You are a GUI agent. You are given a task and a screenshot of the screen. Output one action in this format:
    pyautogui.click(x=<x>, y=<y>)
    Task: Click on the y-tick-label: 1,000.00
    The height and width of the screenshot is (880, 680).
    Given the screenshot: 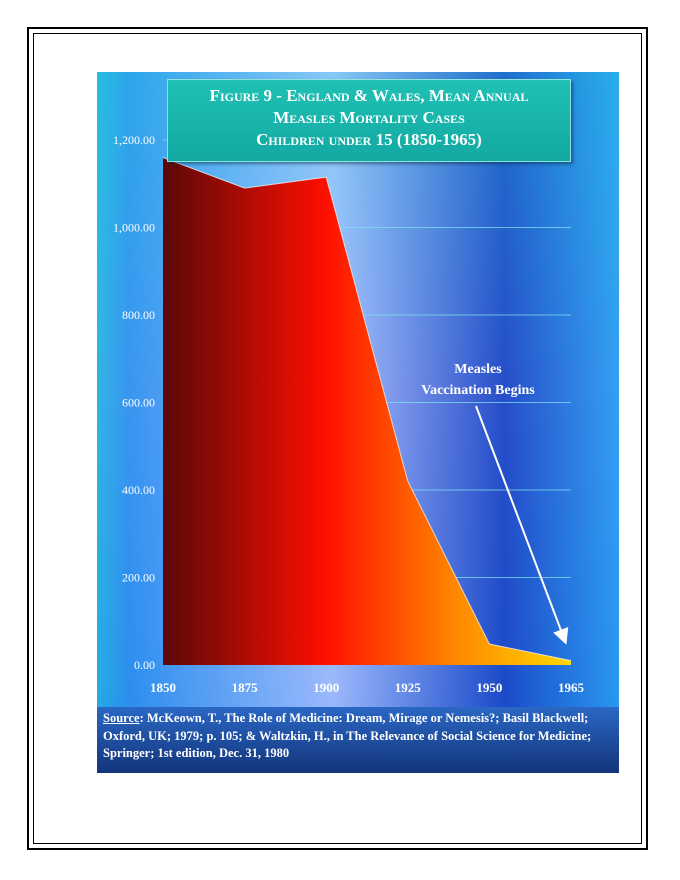 What is the action you would take?
    pyautogui.click(x=134, y=228)
    